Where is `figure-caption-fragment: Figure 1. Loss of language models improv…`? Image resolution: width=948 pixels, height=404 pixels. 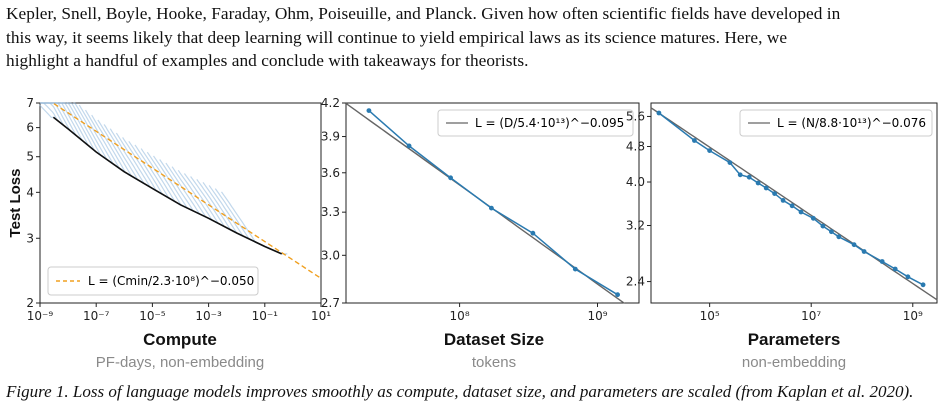
figure-caption-fragment: Figure 1. Loss of language models improv… is located at coordinates (460, 391).